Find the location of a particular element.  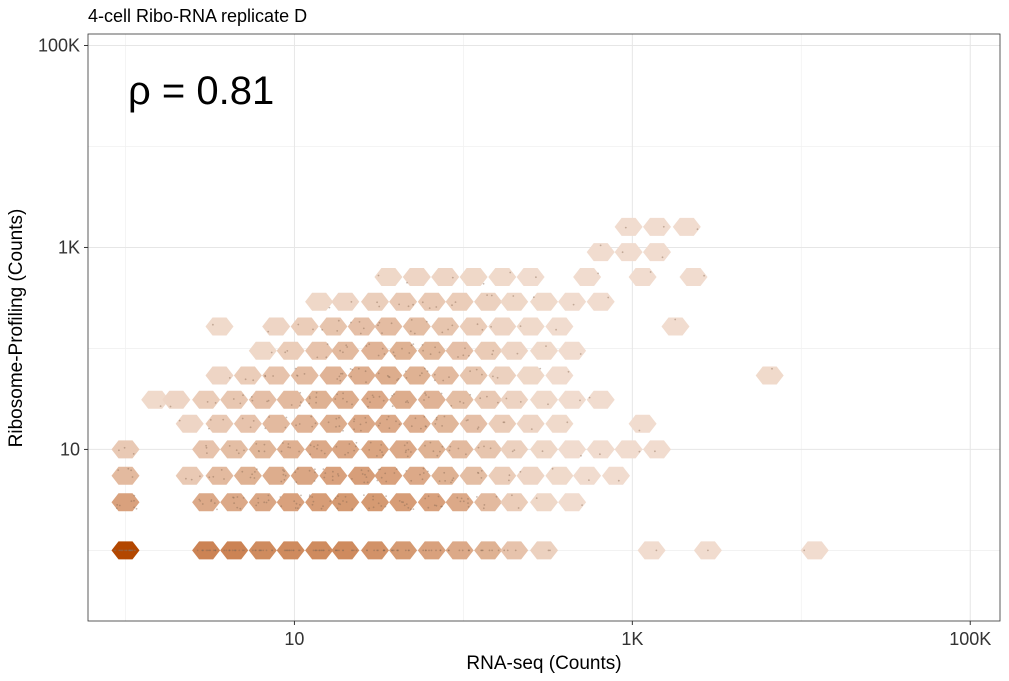

x-axis-title: RNA-seq (Counts) is located at coordinates (543, 663).